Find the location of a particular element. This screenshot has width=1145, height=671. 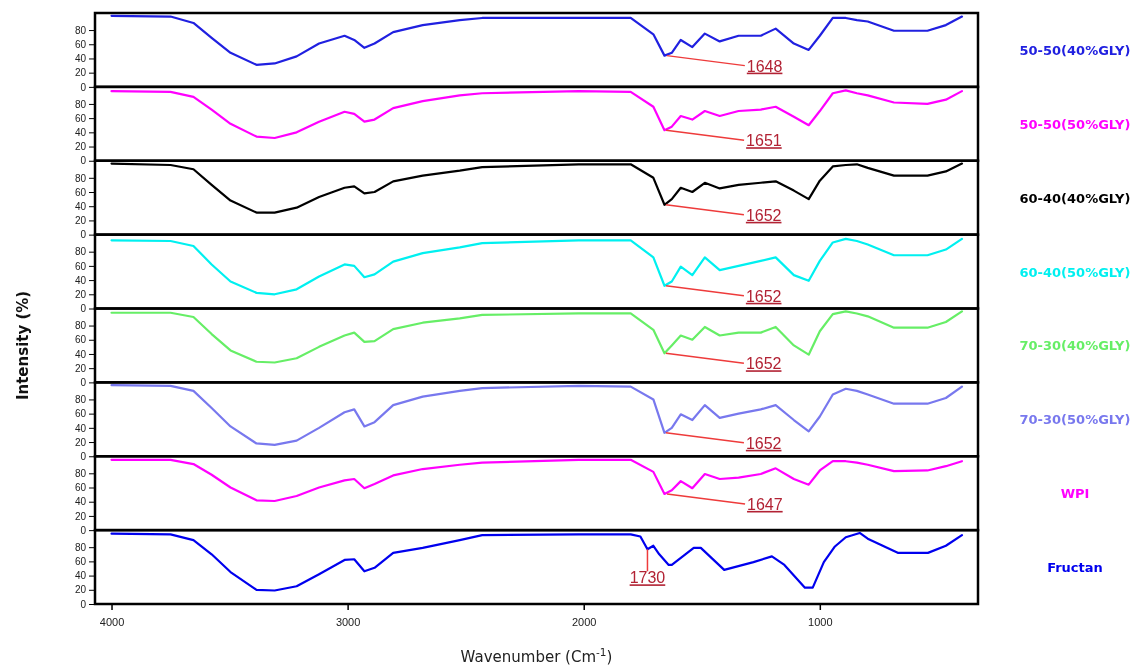

text: Fructan is located at coordinates (1075, 568).